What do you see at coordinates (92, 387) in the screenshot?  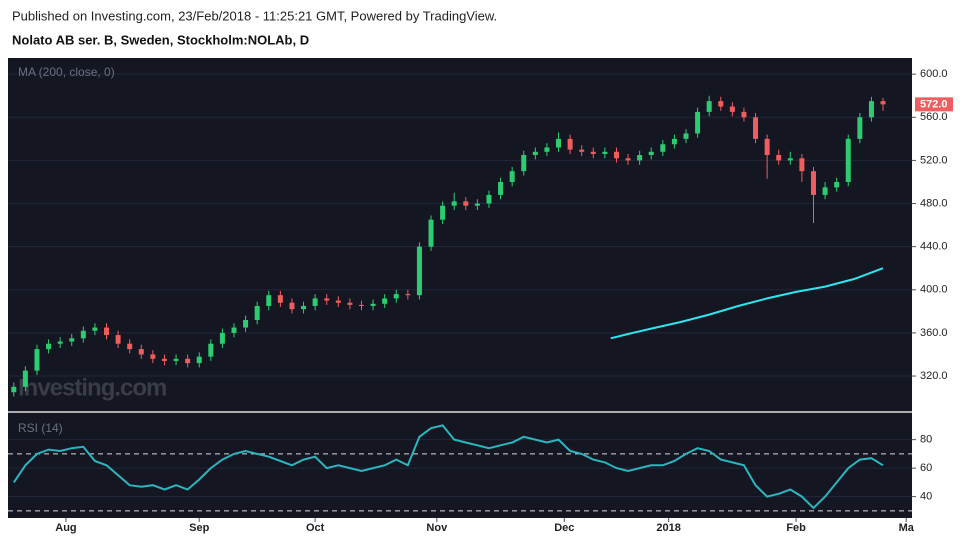 I see `watermark: Investing.com` at bounding box center [92, 387].